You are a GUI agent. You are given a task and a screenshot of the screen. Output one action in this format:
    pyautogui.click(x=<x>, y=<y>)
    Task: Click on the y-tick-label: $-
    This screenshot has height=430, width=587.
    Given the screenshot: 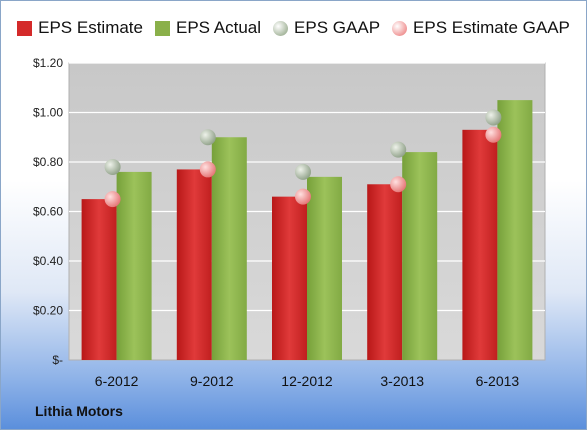 What is the action you would take?
    pyautogui.click(x=57, y=360)
    